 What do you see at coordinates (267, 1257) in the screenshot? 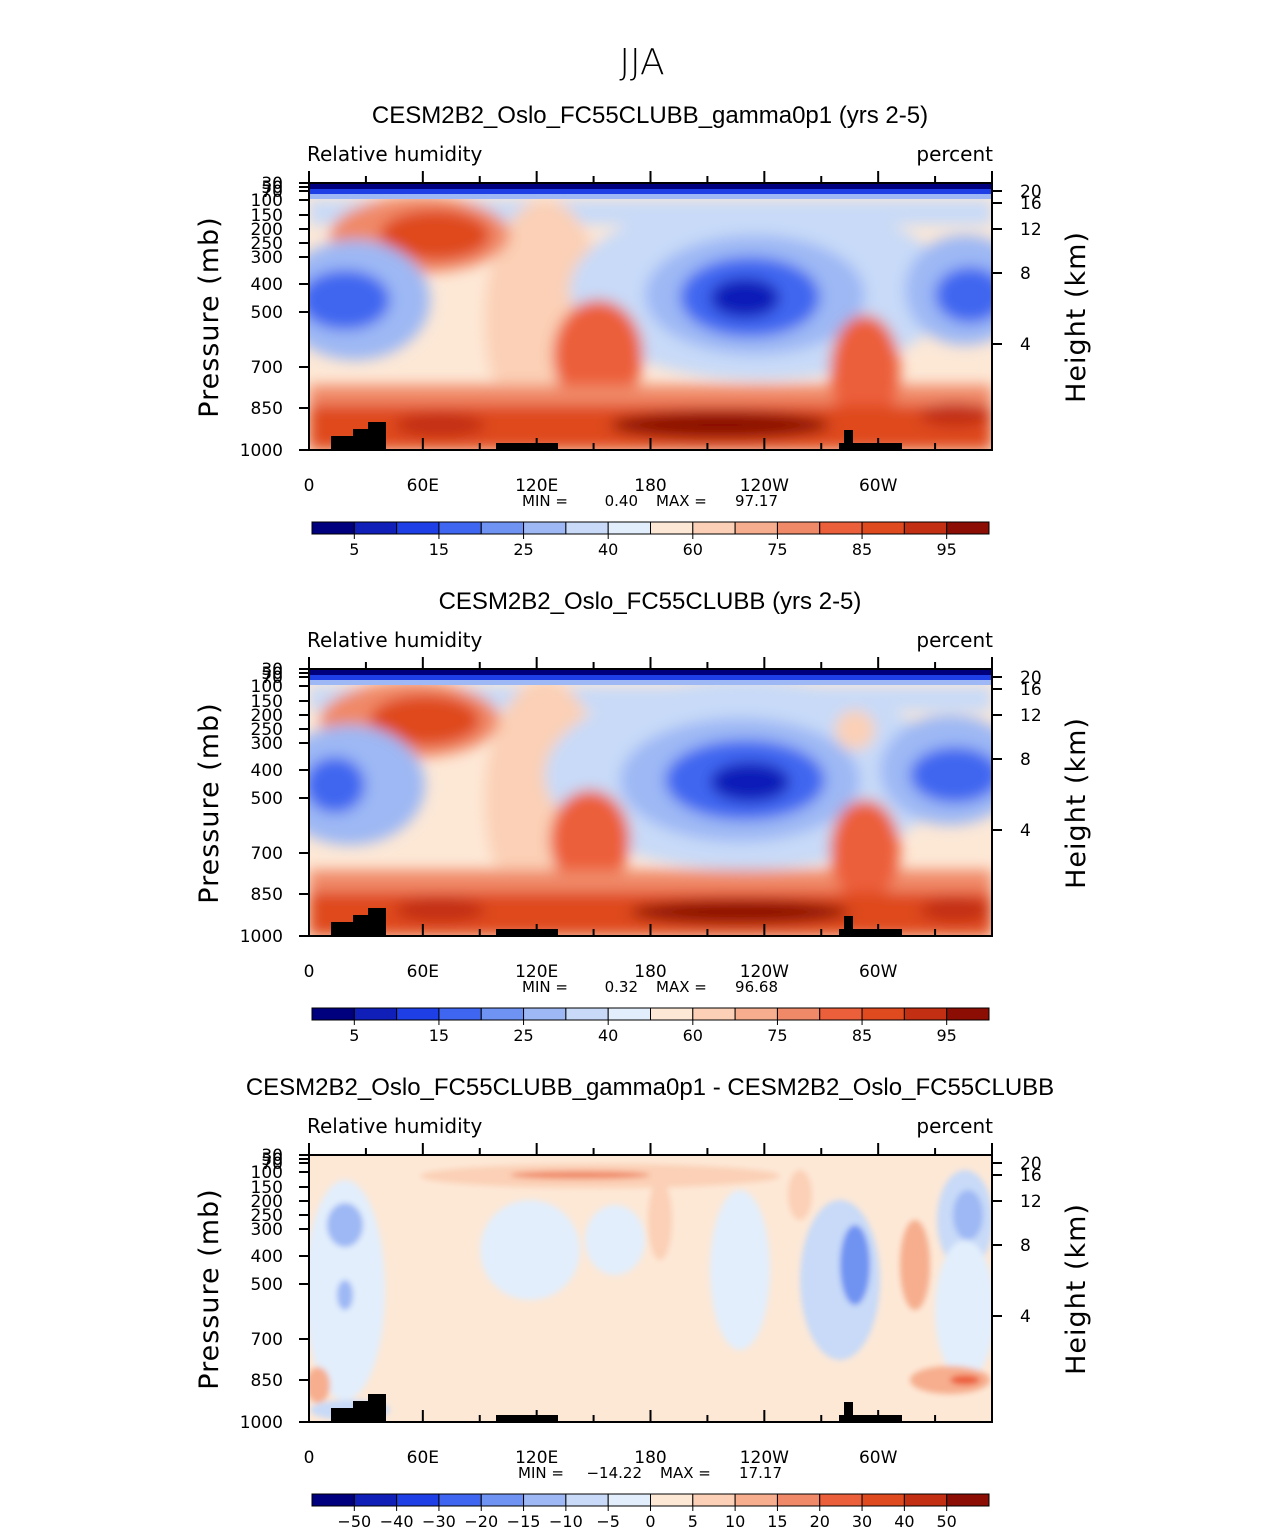
I see `y-tick-label: 400` at bounding box center [267, 1257].